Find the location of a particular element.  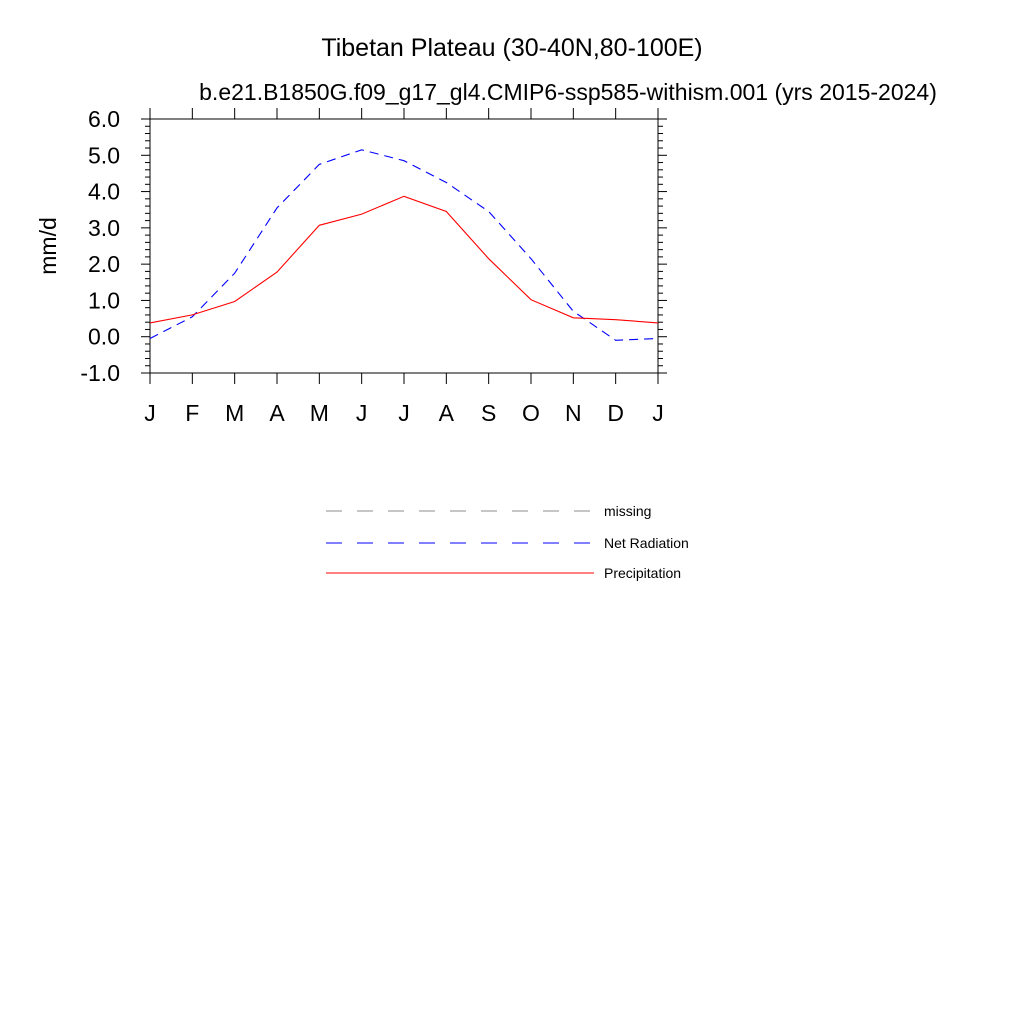

y-tick-label: 1.0 is located at coordinates (104, 300).